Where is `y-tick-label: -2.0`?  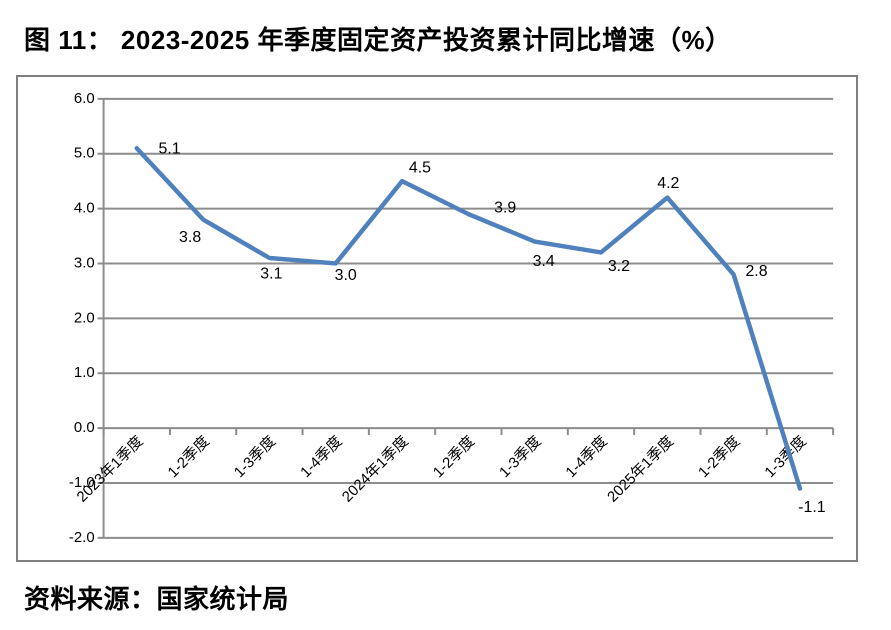 y-tick-label: -2.0 is located at coordinates (82, 538).